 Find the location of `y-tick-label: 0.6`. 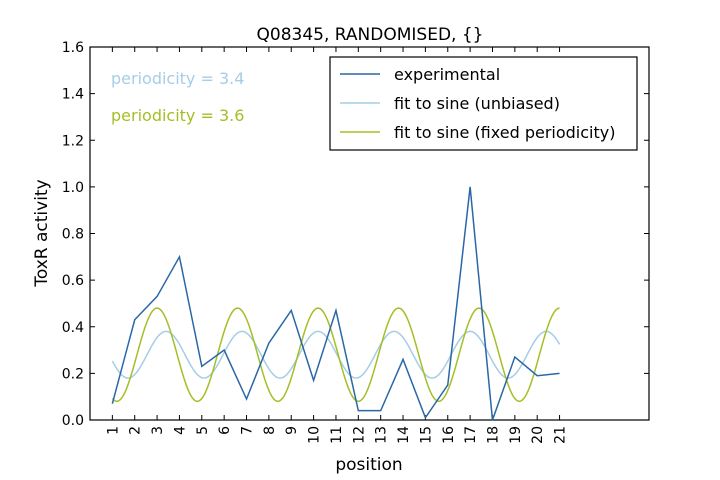

y-tick-label: 0.6 is located at coordinates (73, 281).